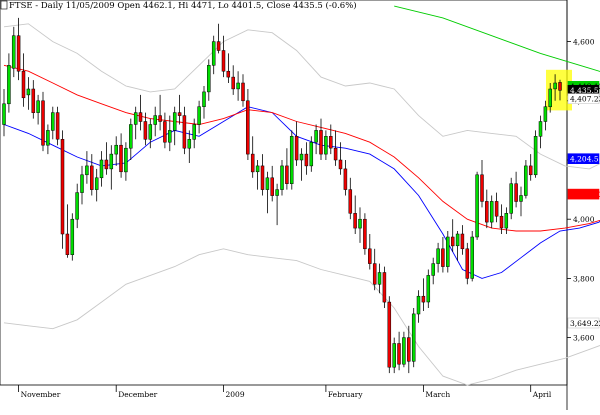 The height and width of the screenshot is (415, 600). Describe the element at coordinates (584, 219) in the screenshot. I see `y-tick-label: 4,000` at that location.